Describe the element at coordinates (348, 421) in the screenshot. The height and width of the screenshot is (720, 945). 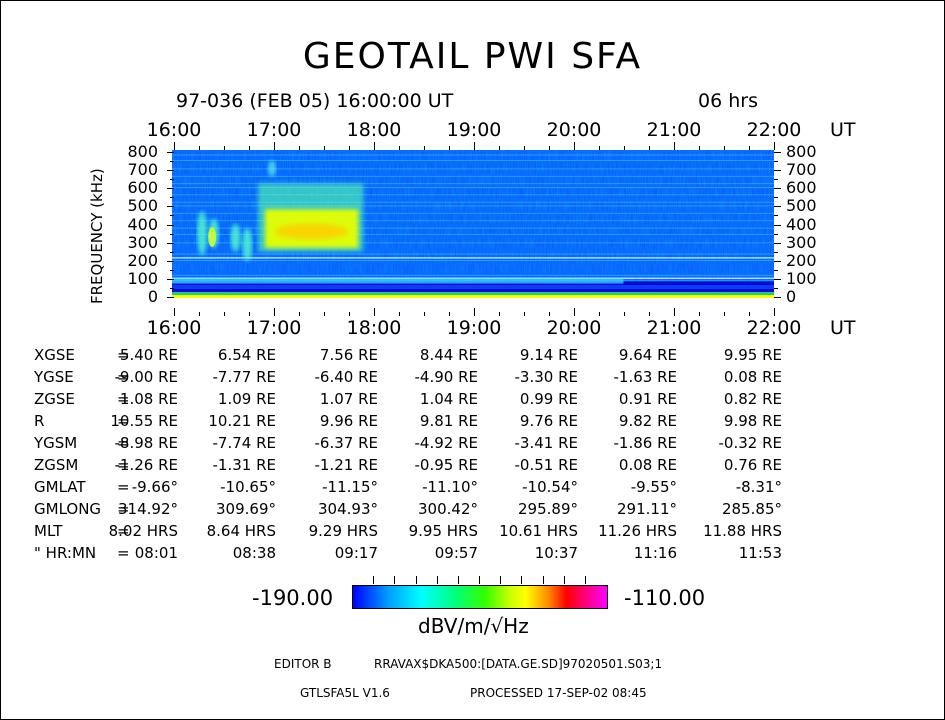
I see `orbit-value: 9.96 RE` at that location.